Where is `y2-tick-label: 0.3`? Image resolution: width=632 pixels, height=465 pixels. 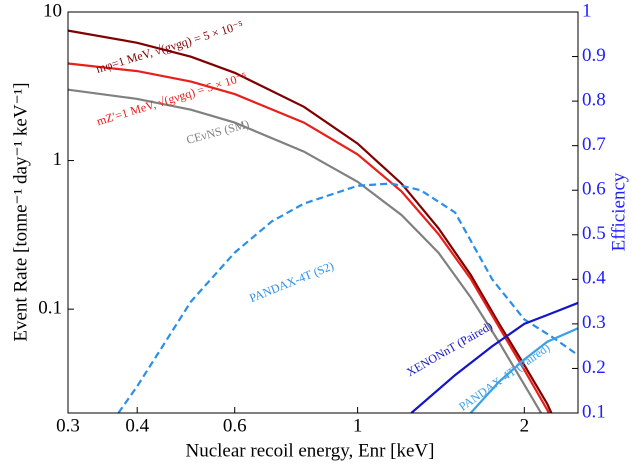
y2-tick-label: 0.3 is located at coordinates (594, 322).